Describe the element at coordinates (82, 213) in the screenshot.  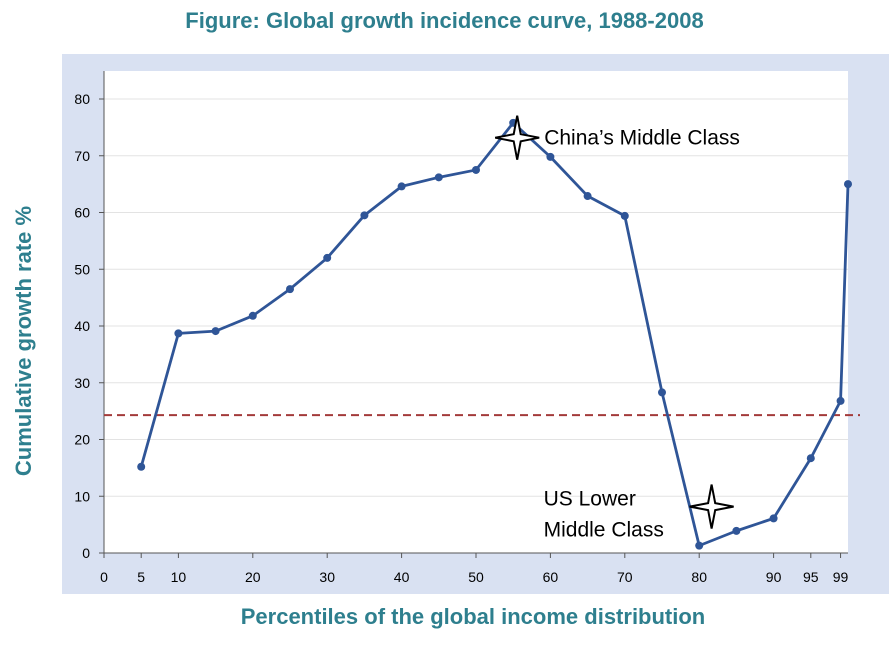
I see `y-tick-label: 60` at that location.